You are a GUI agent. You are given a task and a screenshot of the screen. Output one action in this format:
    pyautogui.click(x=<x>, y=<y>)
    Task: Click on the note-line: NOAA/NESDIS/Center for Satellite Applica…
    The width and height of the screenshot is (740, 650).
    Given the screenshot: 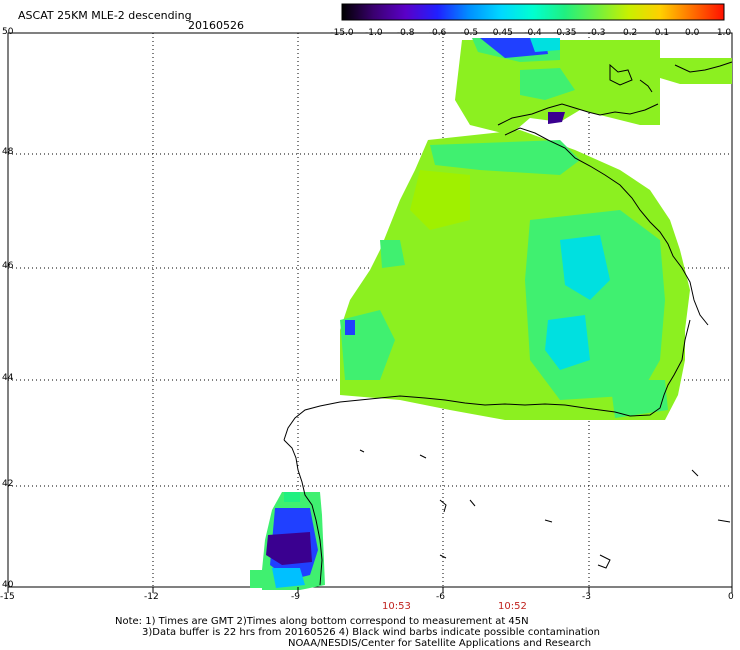 What is the action you would take?
    pyautogui.click(x=440, y=643)
    